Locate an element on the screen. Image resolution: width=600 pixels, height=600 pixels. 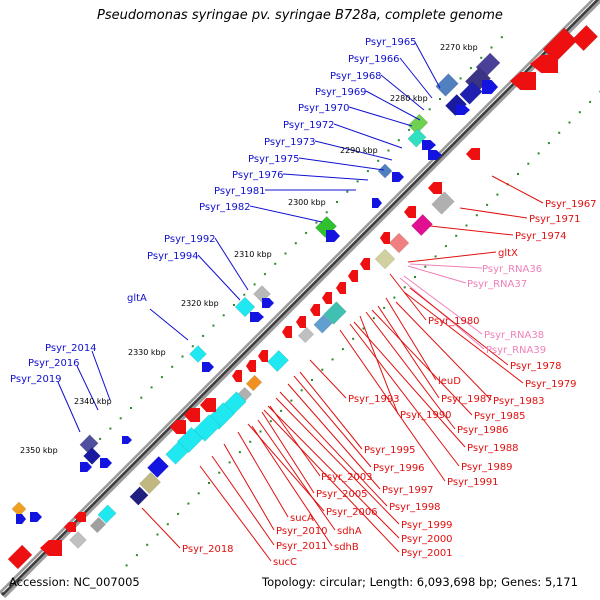
gene-label-sdhb: sdhB is located at coordinates (346, 547).